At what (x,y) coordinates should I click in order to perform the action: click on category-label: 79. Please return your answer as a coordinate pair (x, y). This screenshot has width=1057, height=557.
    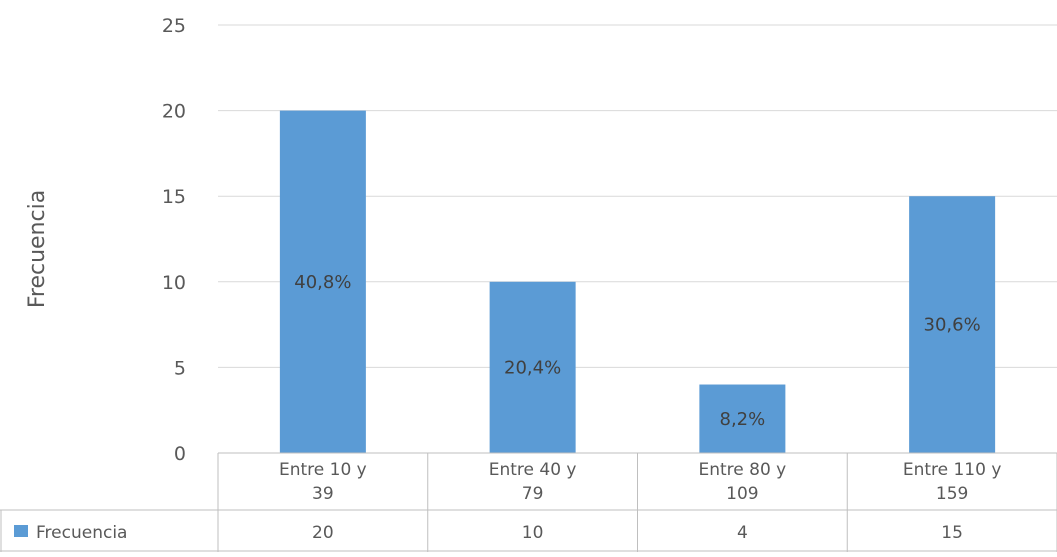
    Looking at the image, I should click on (533, 494).